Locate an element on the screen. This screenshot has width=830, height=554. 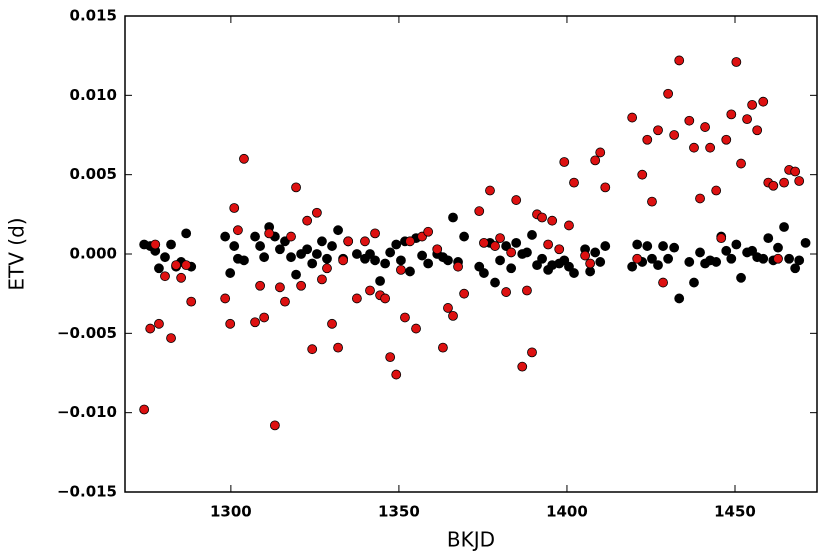
x-axis-label: BKJD is located at coordinates (471, 540).